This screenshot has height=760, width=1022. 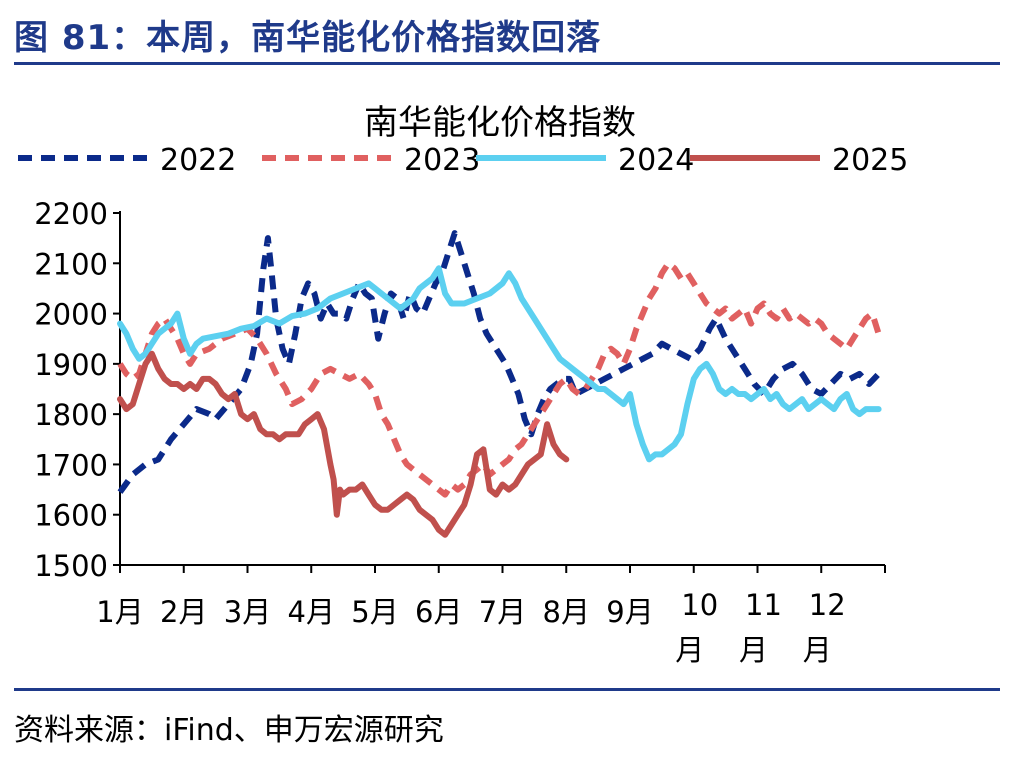 I want to click on x-tick-label: 10 月, so click(x=696, y=627).